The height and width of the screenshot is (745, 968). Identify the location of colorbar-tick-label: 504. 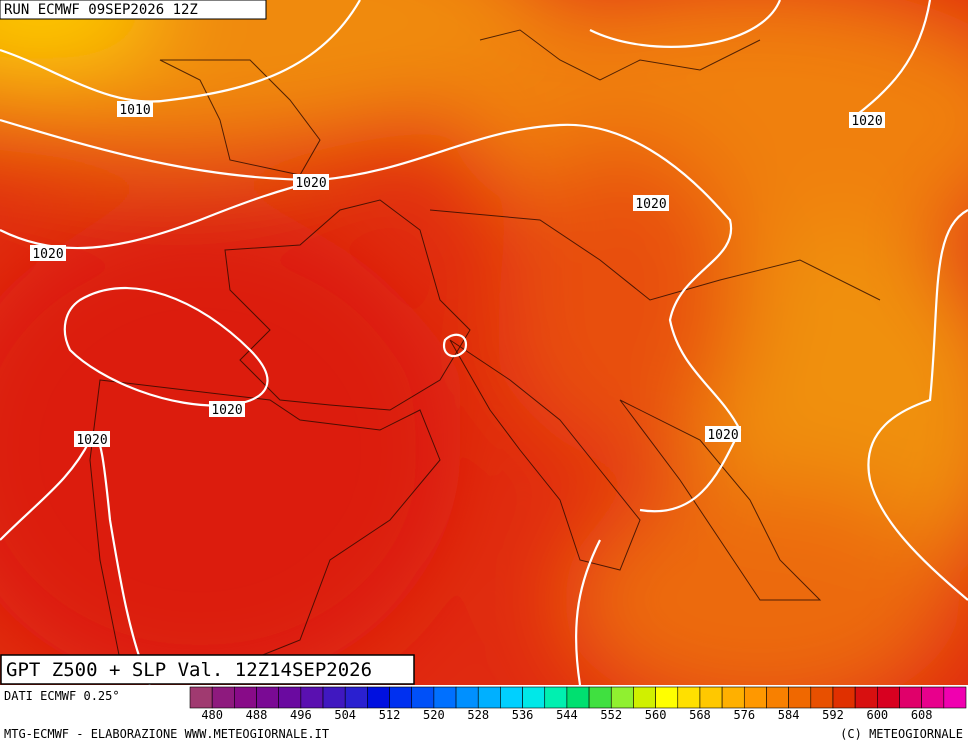
(345, 715).